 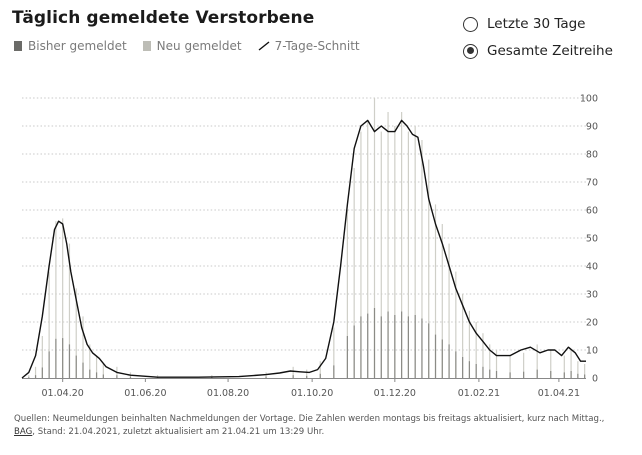 I want to click on y-tick-labels: 0 10 20 30 40 50 60 70 80 90 100, so click(x=589, y=239).